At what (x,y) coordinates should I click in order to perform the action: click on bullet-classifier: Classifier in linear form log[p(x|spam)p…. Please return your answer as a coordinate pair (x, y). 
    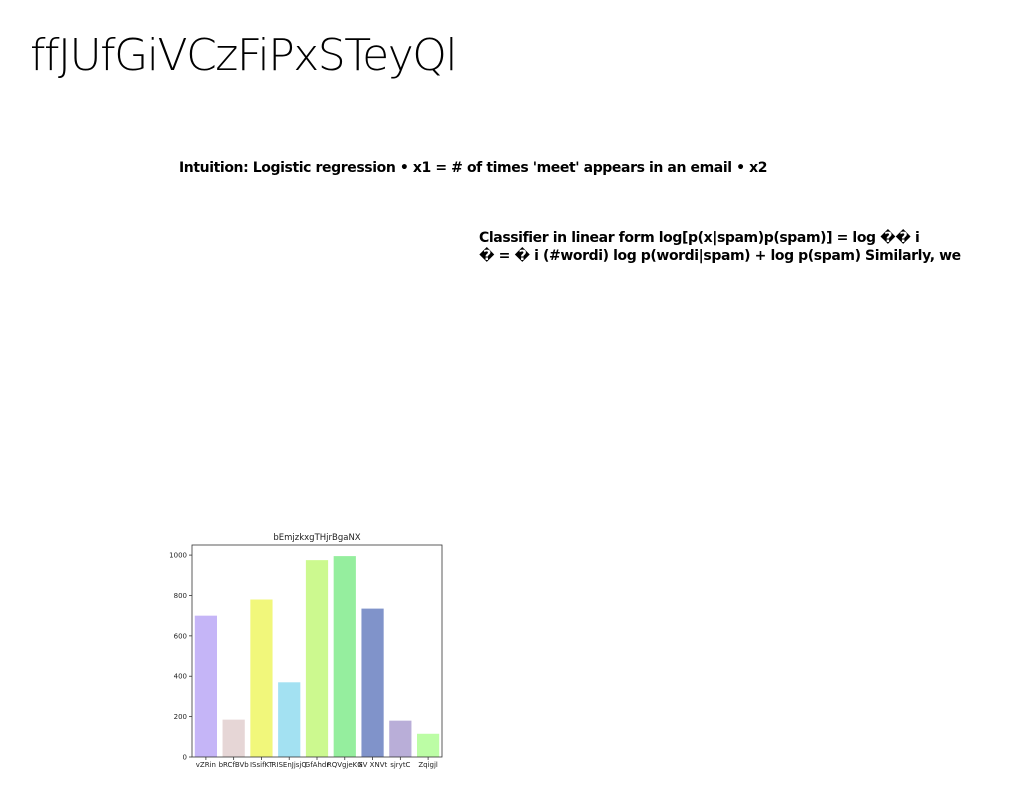
    Looking at the image, I should click on (720, 247).